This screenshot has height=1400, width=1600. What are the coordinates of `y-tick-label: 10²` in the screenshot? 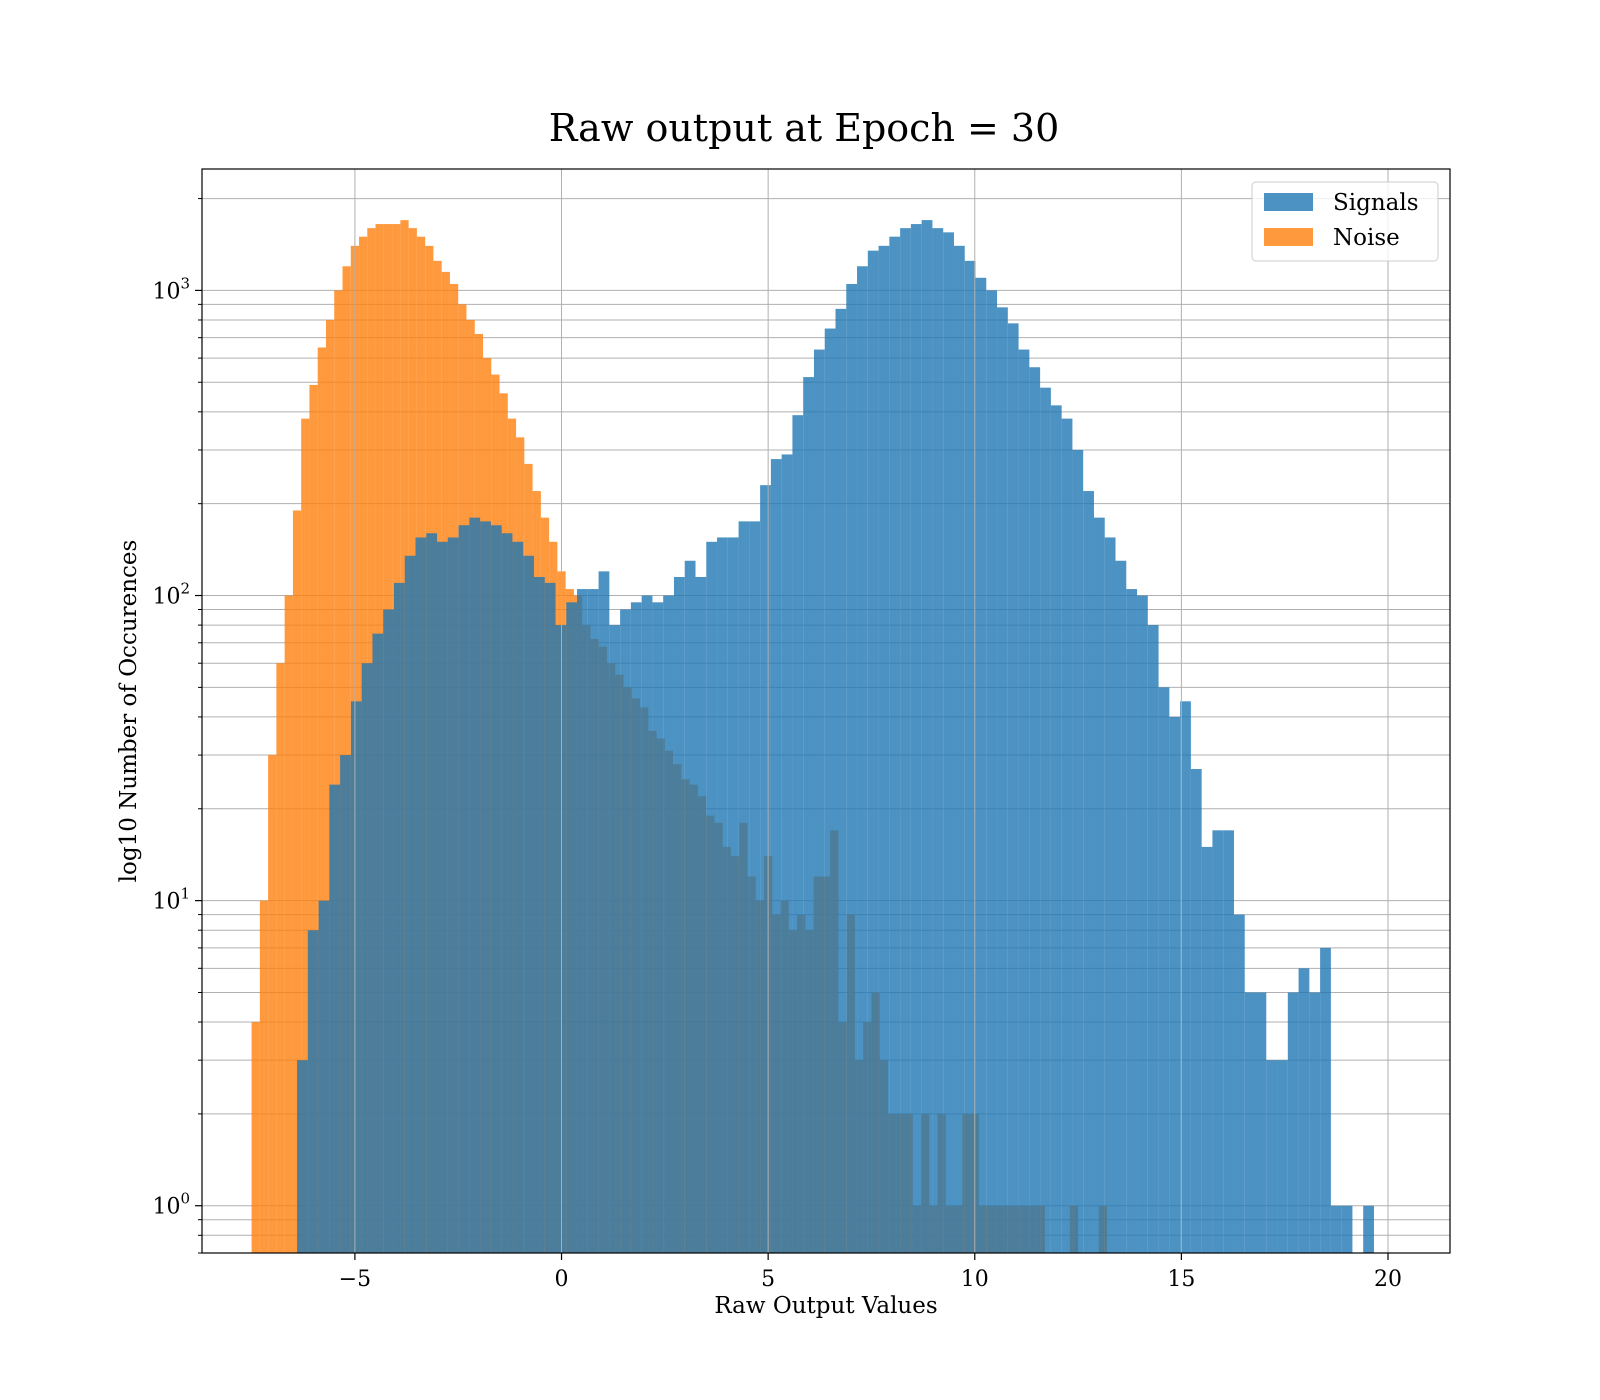 It's located at (171, 595).